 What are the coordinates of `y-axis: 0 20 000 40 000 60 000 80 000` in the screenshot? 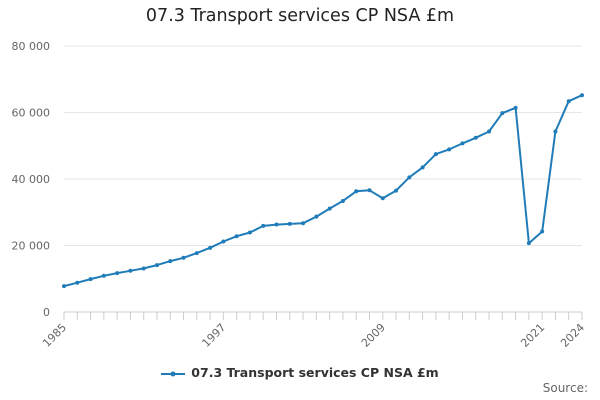 It's located at (31, 179).